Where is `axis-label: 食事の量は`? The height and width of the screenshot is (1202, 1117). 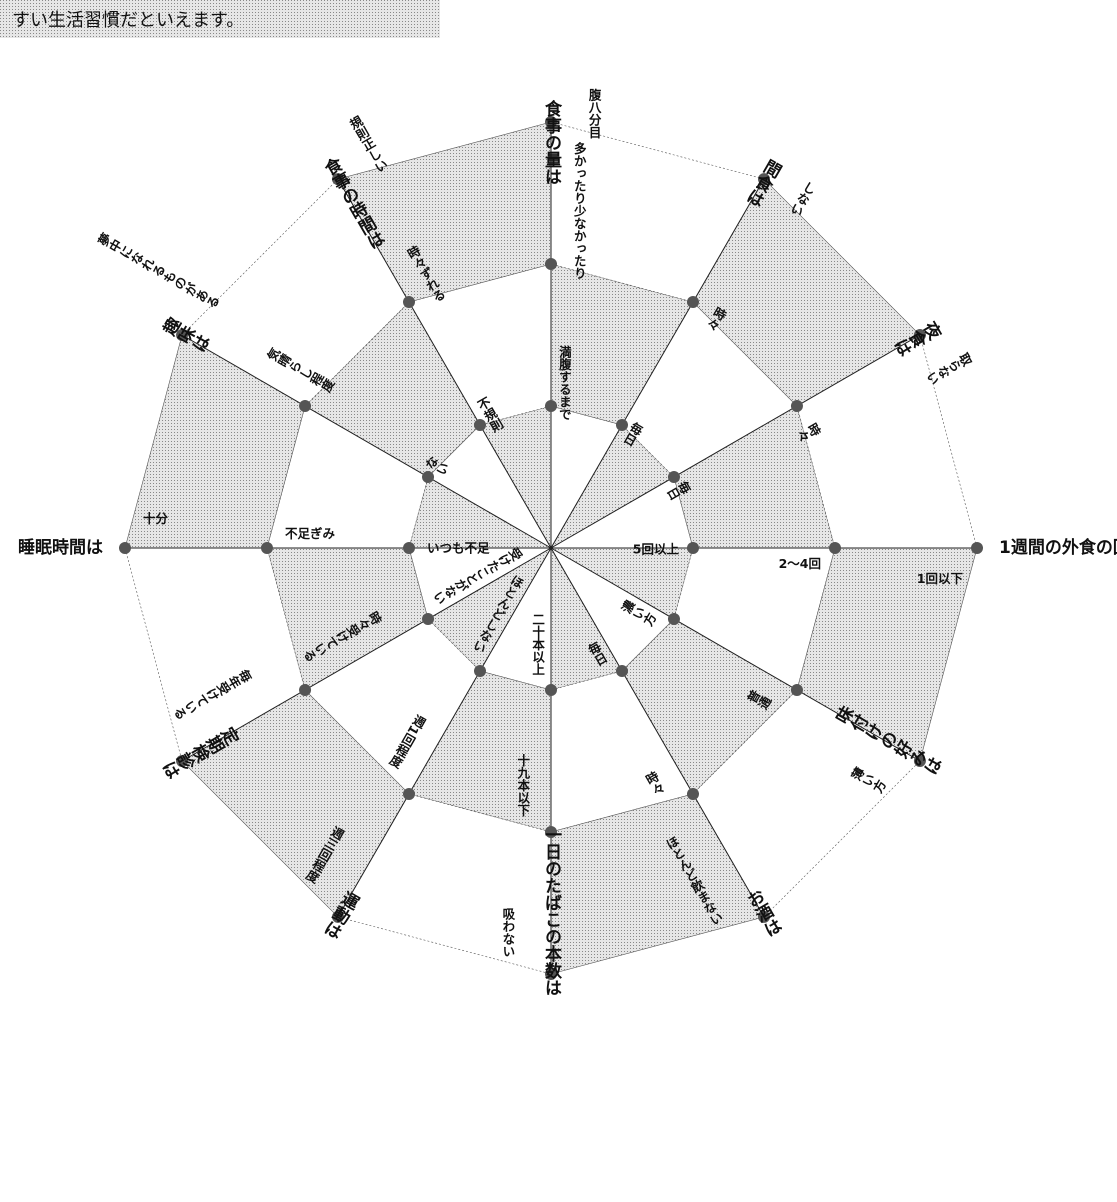
axis-label: 食事の量は is located at coordinates (551, 142).